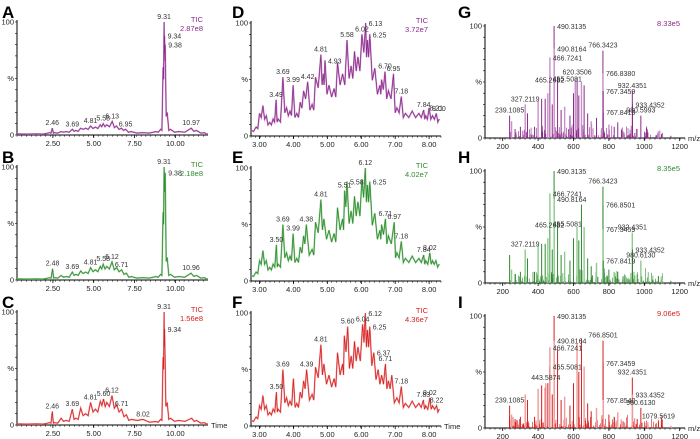 This screenshot has height=439, width=700. Describe the element at coordinates (363, 319) in the screenshot. I see `peak-label: 6.04` at that location.